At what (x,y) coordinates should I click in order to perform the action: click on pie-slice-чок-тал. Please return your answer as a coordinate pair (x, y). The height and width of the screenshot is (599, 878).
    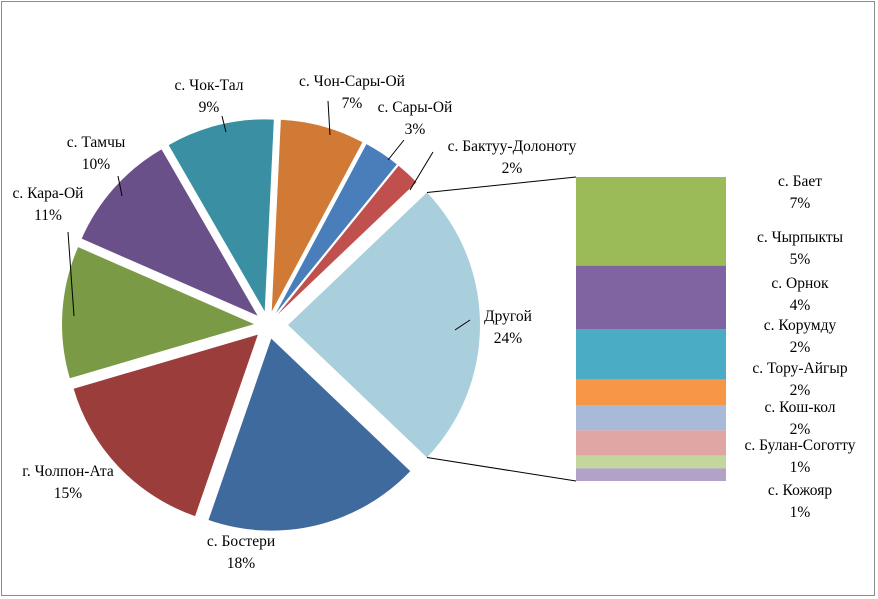
    Looking at the image, I should click on (221, 215).